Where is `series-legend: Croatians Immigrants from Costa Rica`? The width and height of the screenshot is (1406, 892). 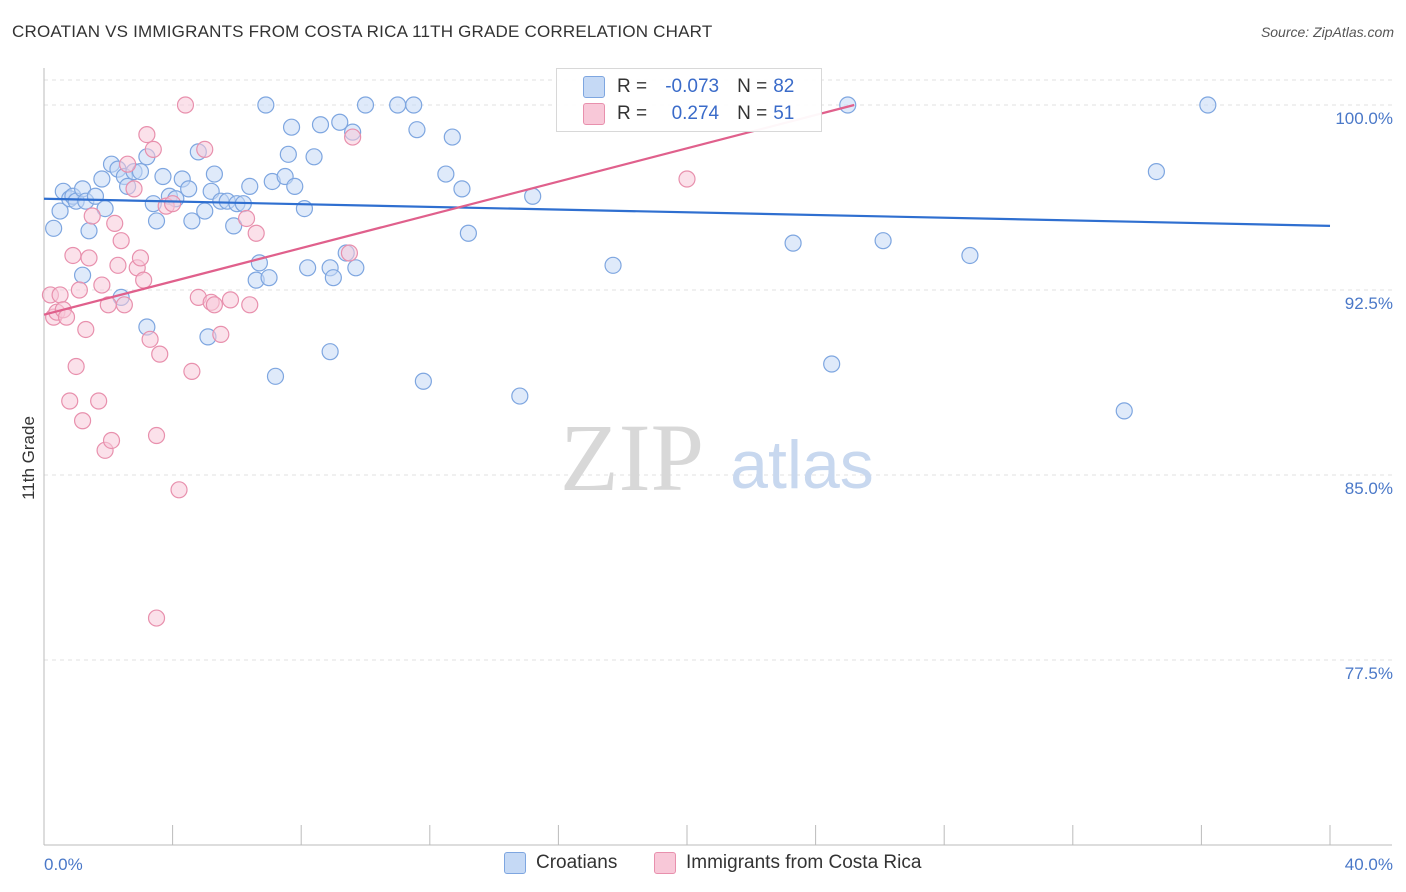
series-legend: Croatians Immigrants from Costa Rica is located at coordinates (703, 865).